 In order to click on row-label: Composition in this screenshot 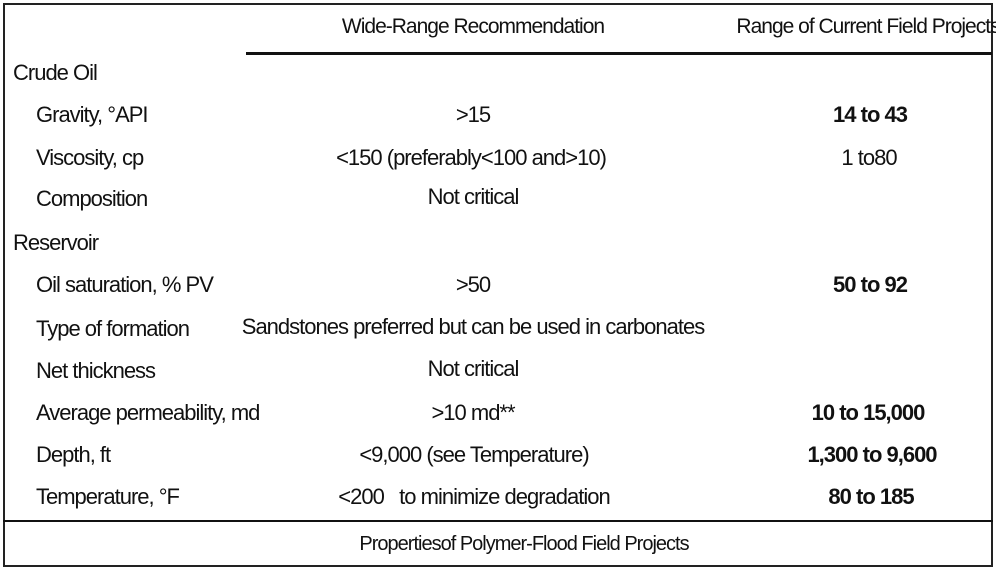, I will do `click(92, 198)`.